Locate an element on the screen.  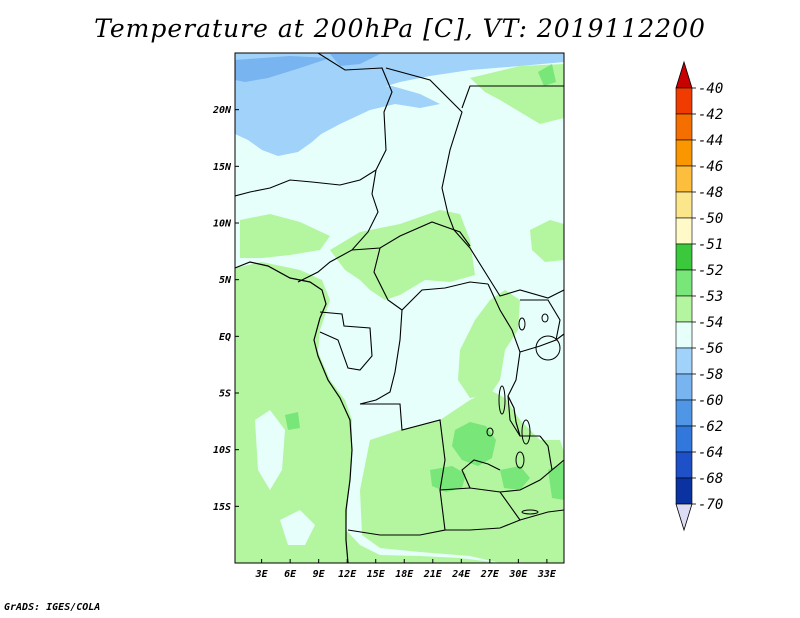
colorbar-label: -60 is located at coordinates (710, 401).